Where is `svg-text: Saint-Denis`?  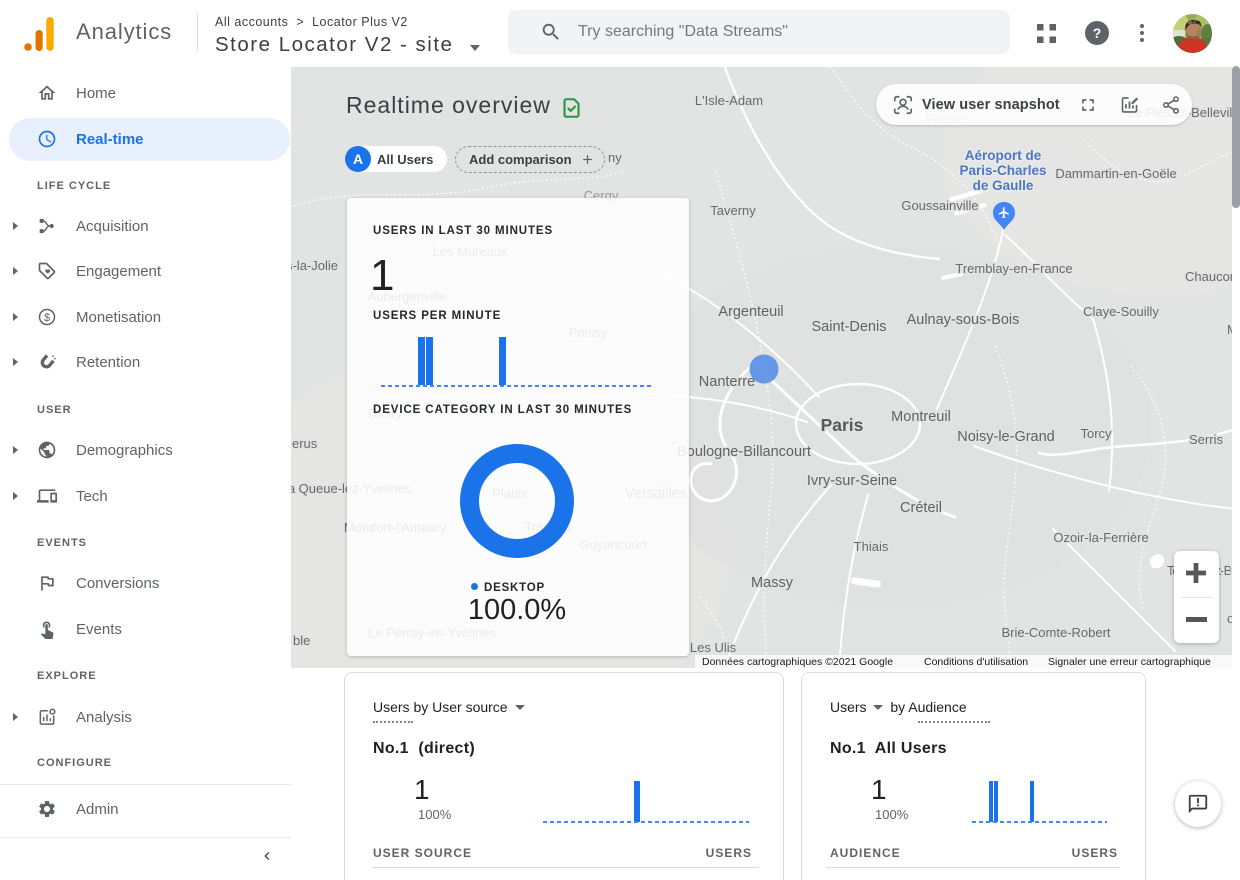
svg-text: Saint-Denis is located at coordinates (849, 327).